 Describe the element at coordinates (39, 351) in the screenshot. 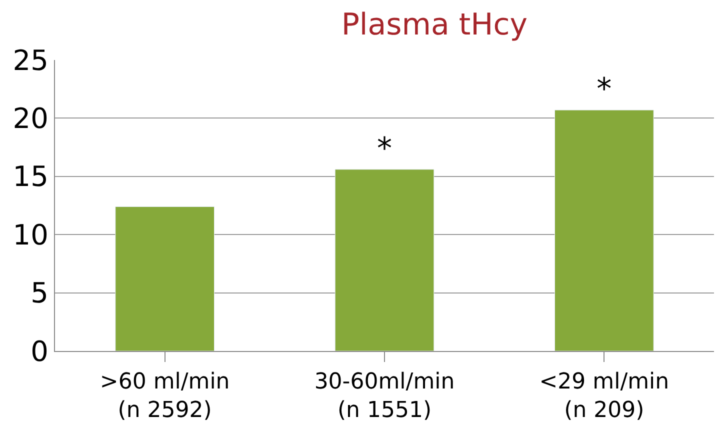

I see `y-tick-label: 0` at that location.